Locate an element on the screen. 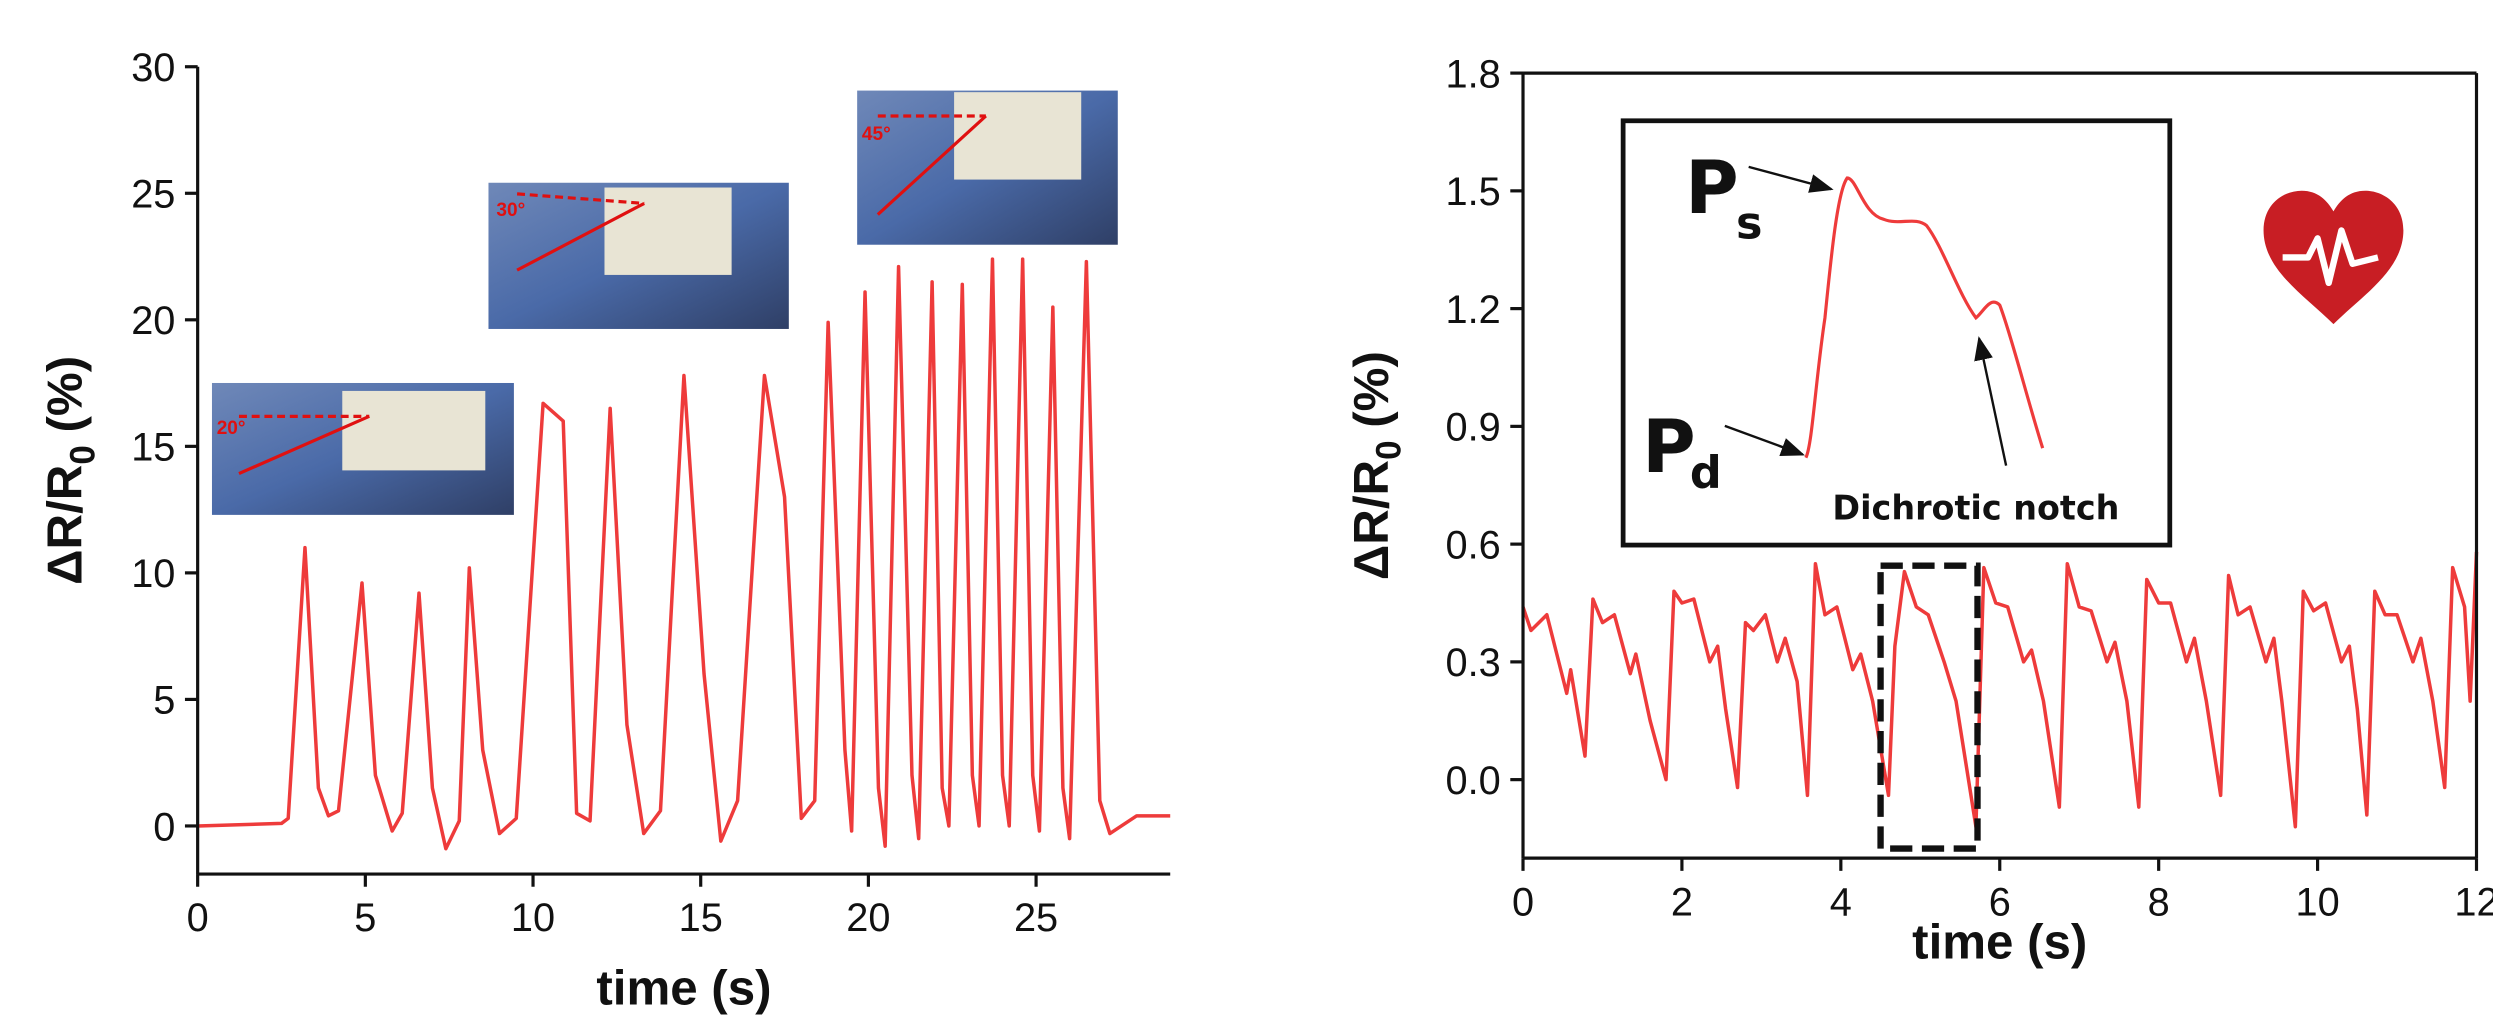 The height and width of the screenshot is (1025, 2493). data-line is located at coordinates (2000, 690).